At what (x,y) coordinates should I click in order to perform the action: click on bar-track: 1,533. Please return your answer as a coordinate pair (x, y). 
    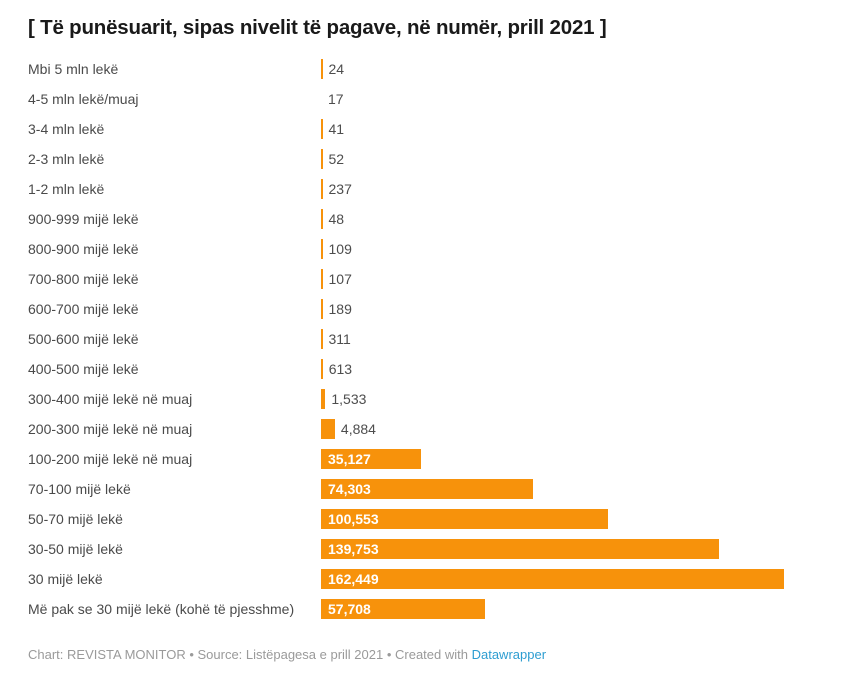
    Looking at the image, I should click on (567, 399).